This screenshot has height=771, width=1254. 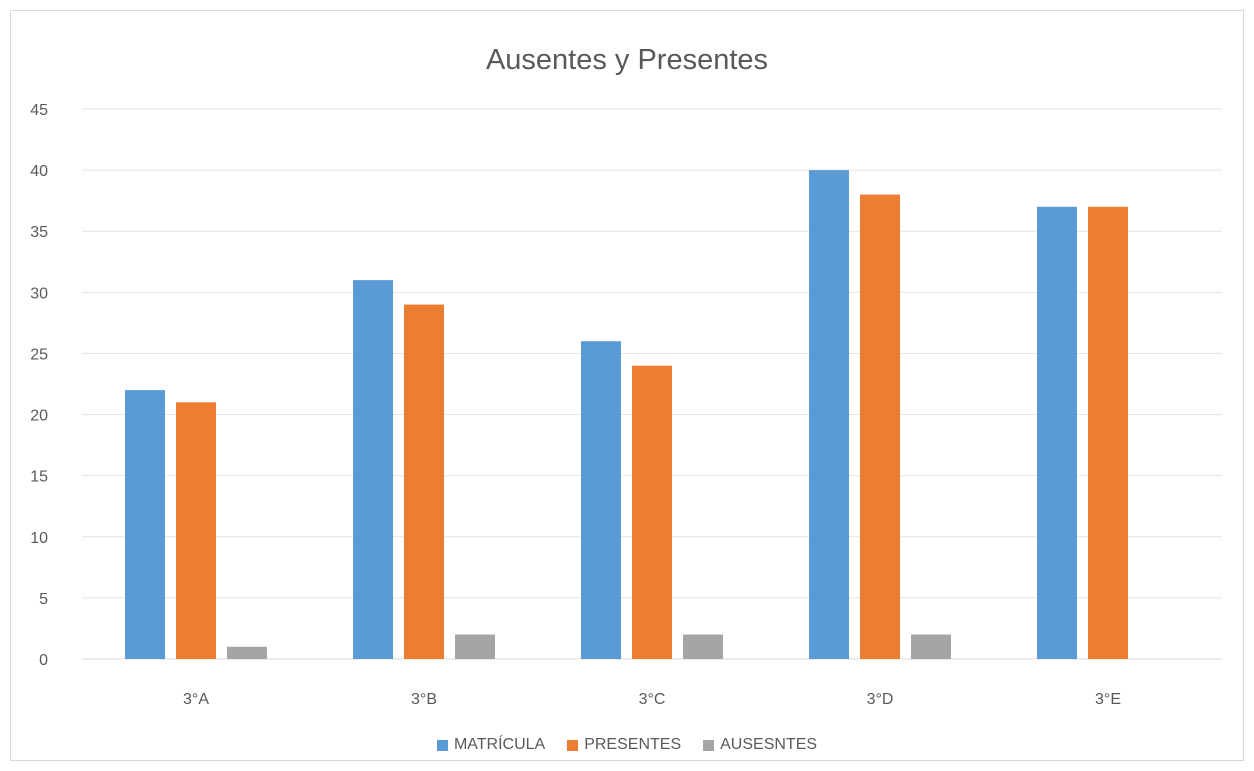 I want to click on chart-legend: MATRÍCULA PRESENTES AUSESNTES, so click(x=627, y=745).